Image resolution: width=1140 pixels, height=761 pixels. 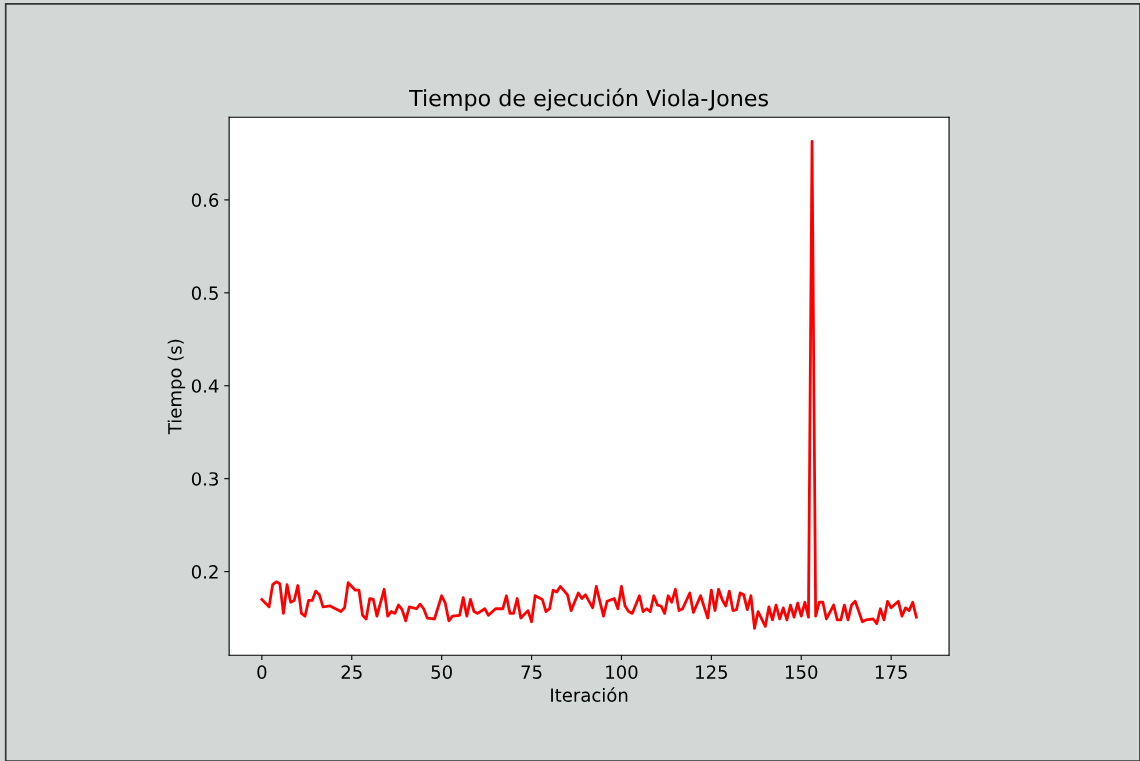 I want to click on y-tick-label: 0.4, so click(x=205, y=386).